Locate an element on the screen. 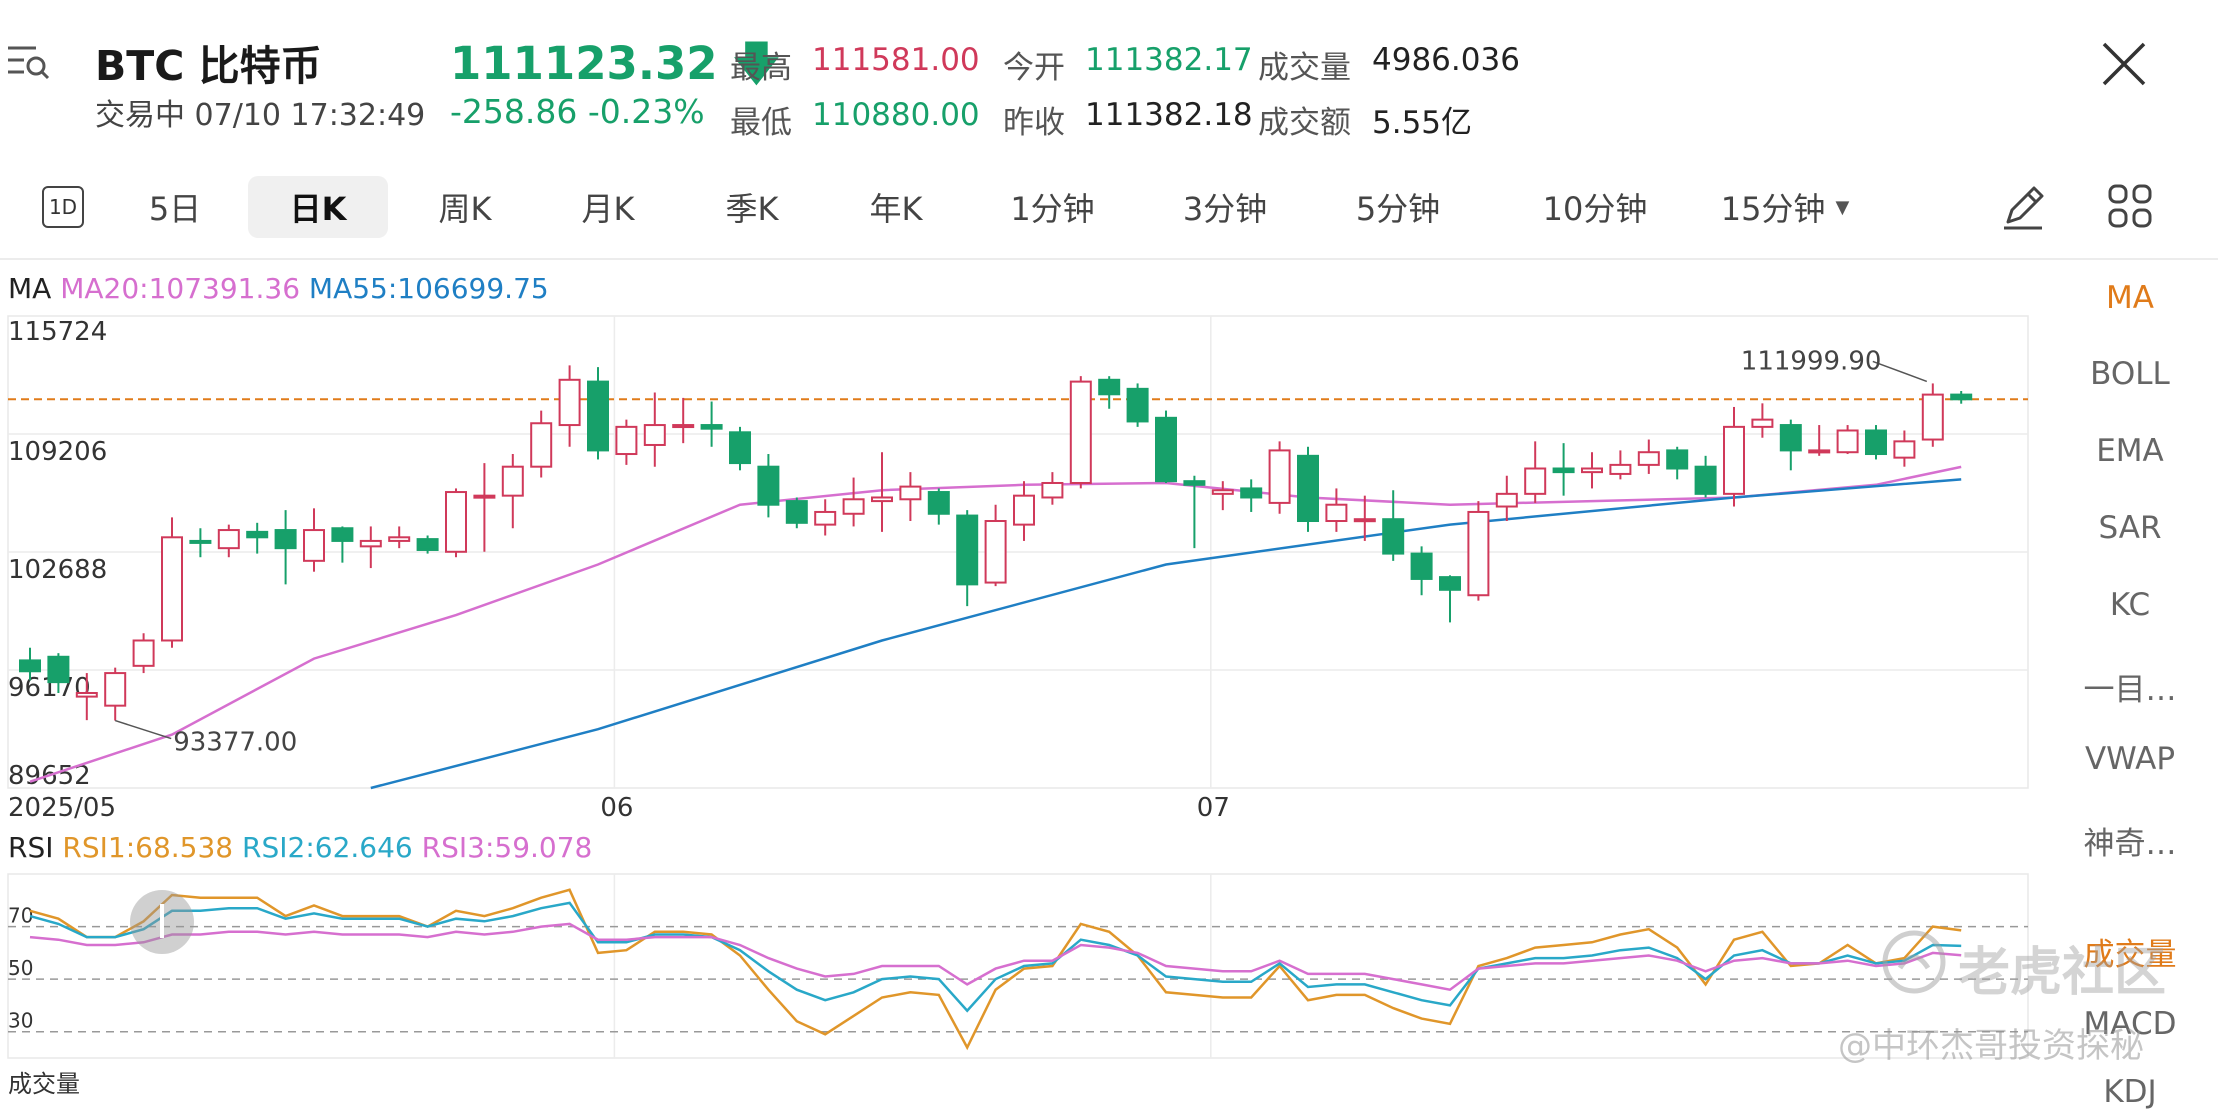  tab-daily-k: 日K is located at coordinates (318, 207).